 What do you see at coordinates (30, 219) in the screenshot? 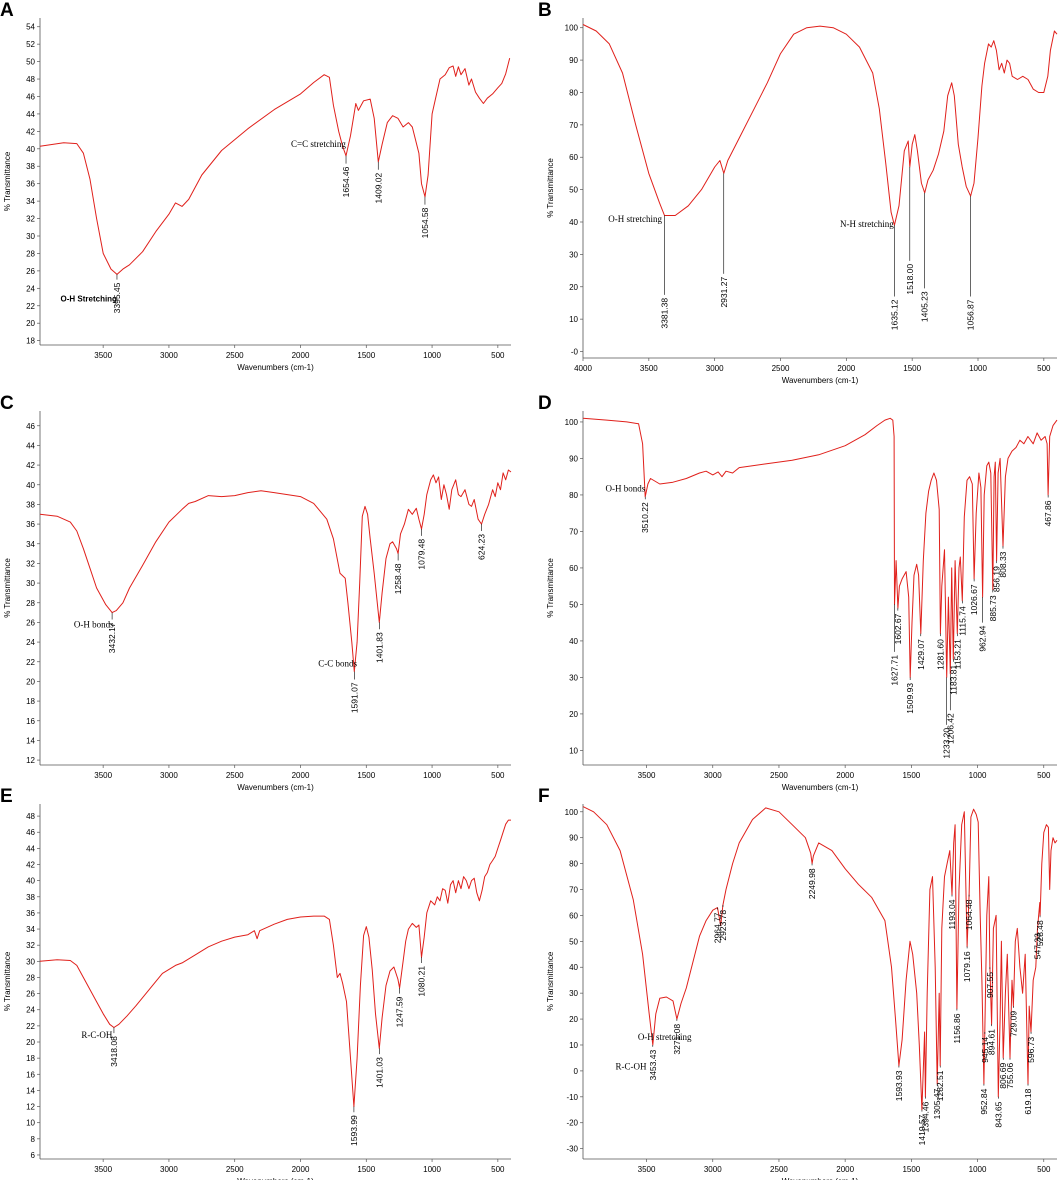
I see `chart-a-ytick-label: 32` at bounding box center [30, 219].